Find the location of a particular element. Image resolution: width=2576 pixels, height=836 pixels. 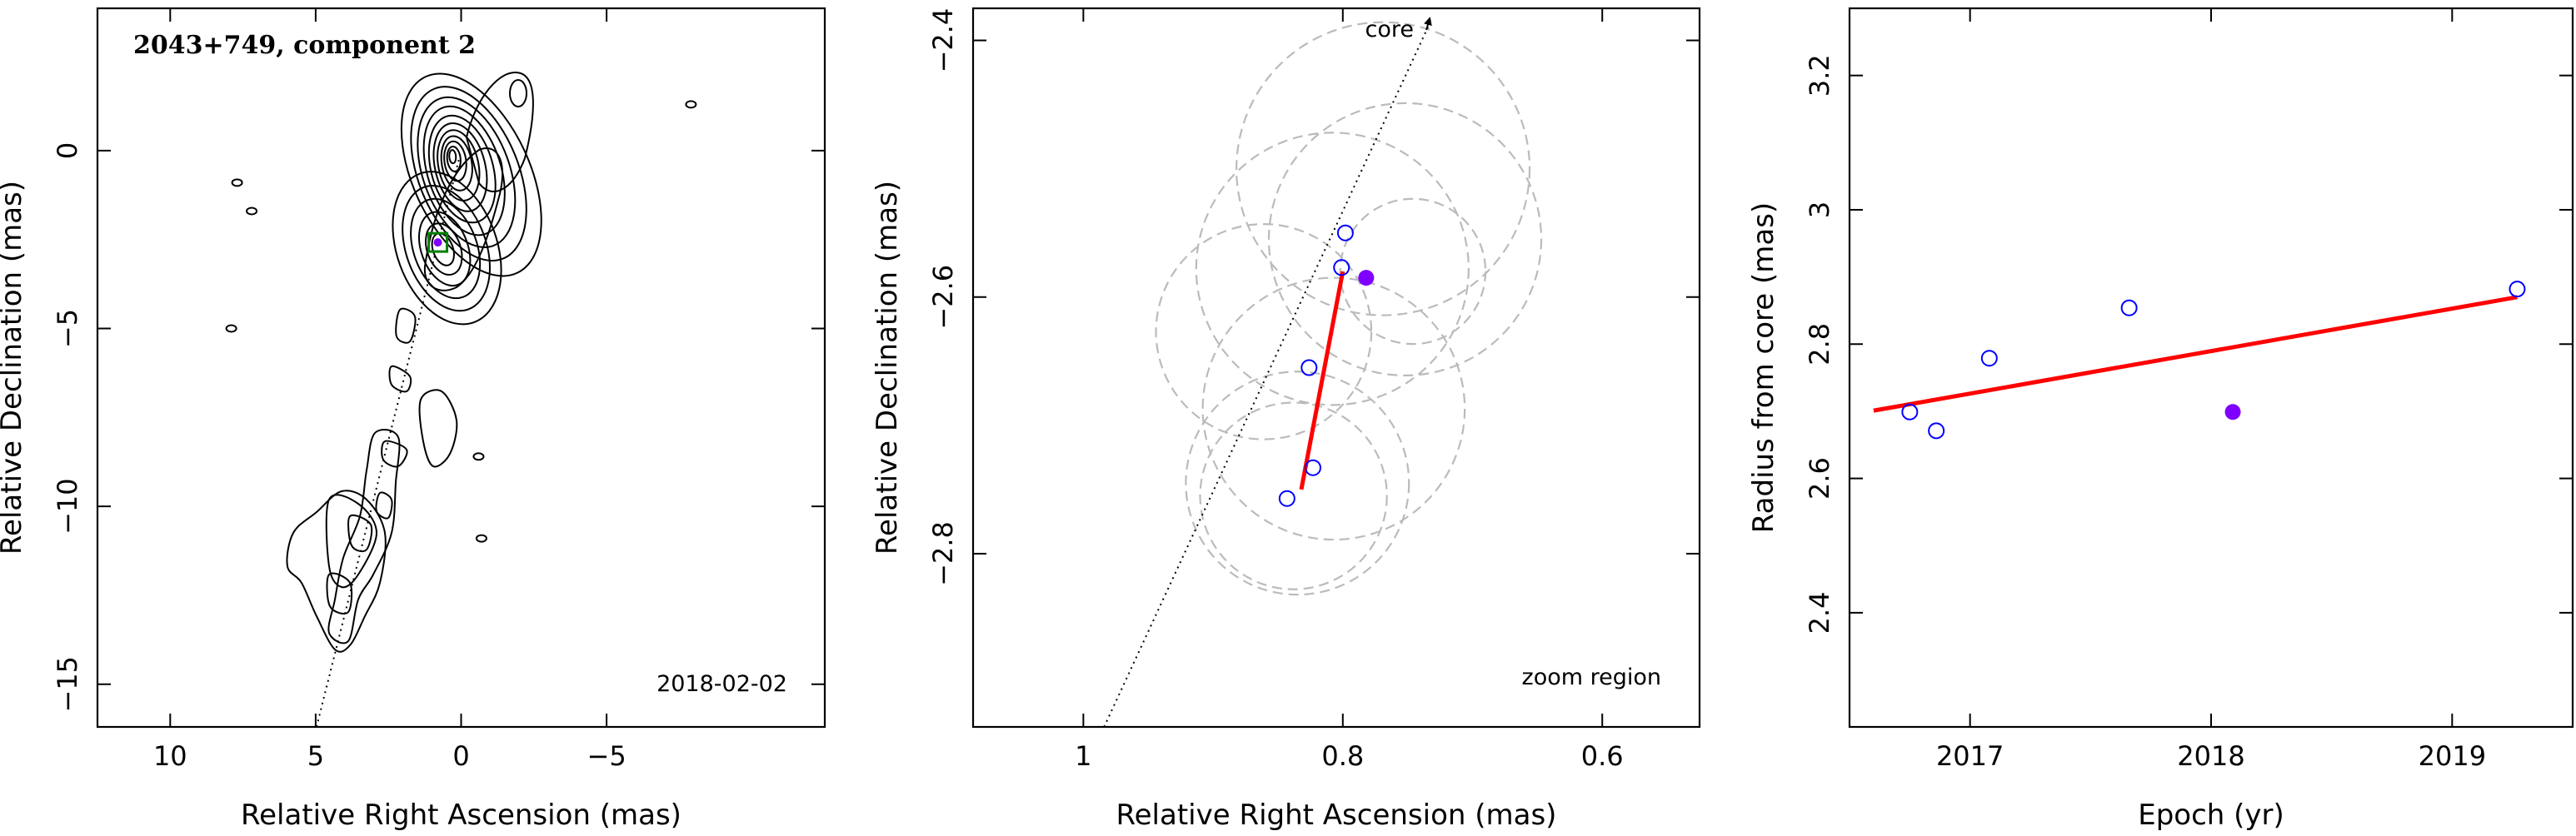

x-tick-label: 0 is located at coordinates (460, 756).